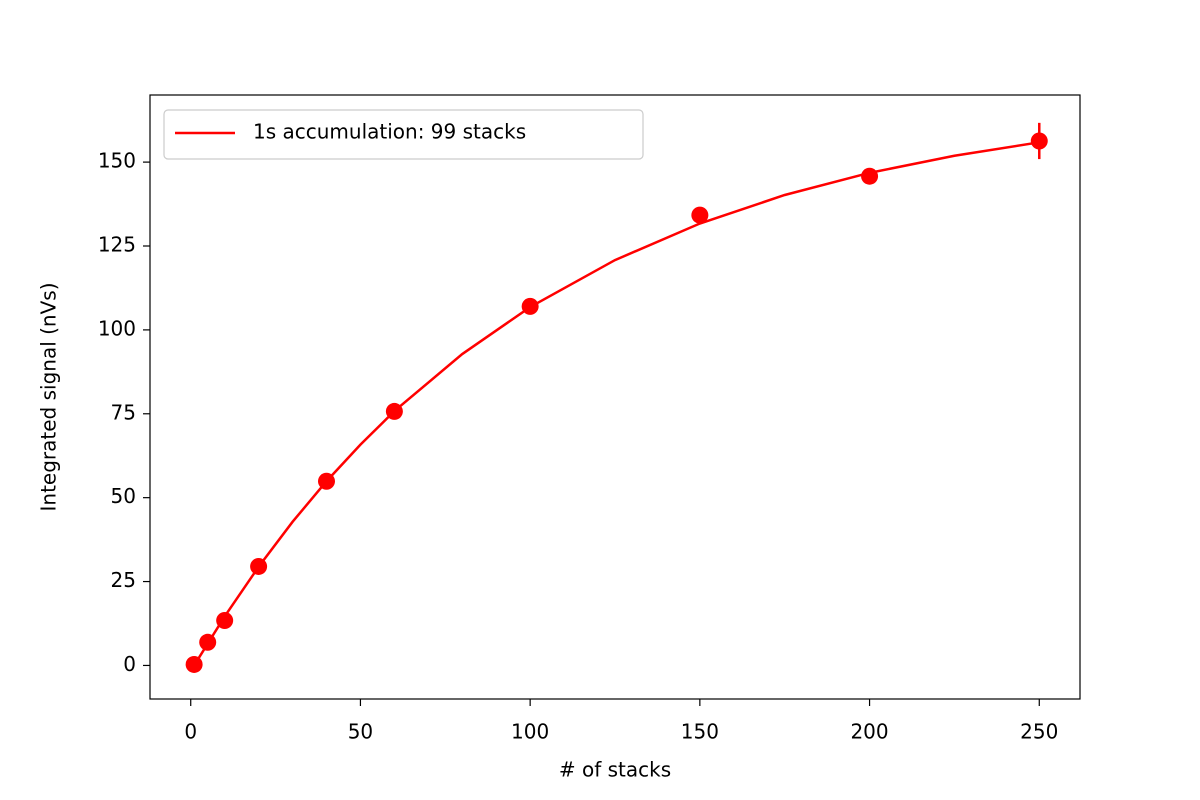  I want to click on x-axis-label: # of stacks, so click(615, 770).